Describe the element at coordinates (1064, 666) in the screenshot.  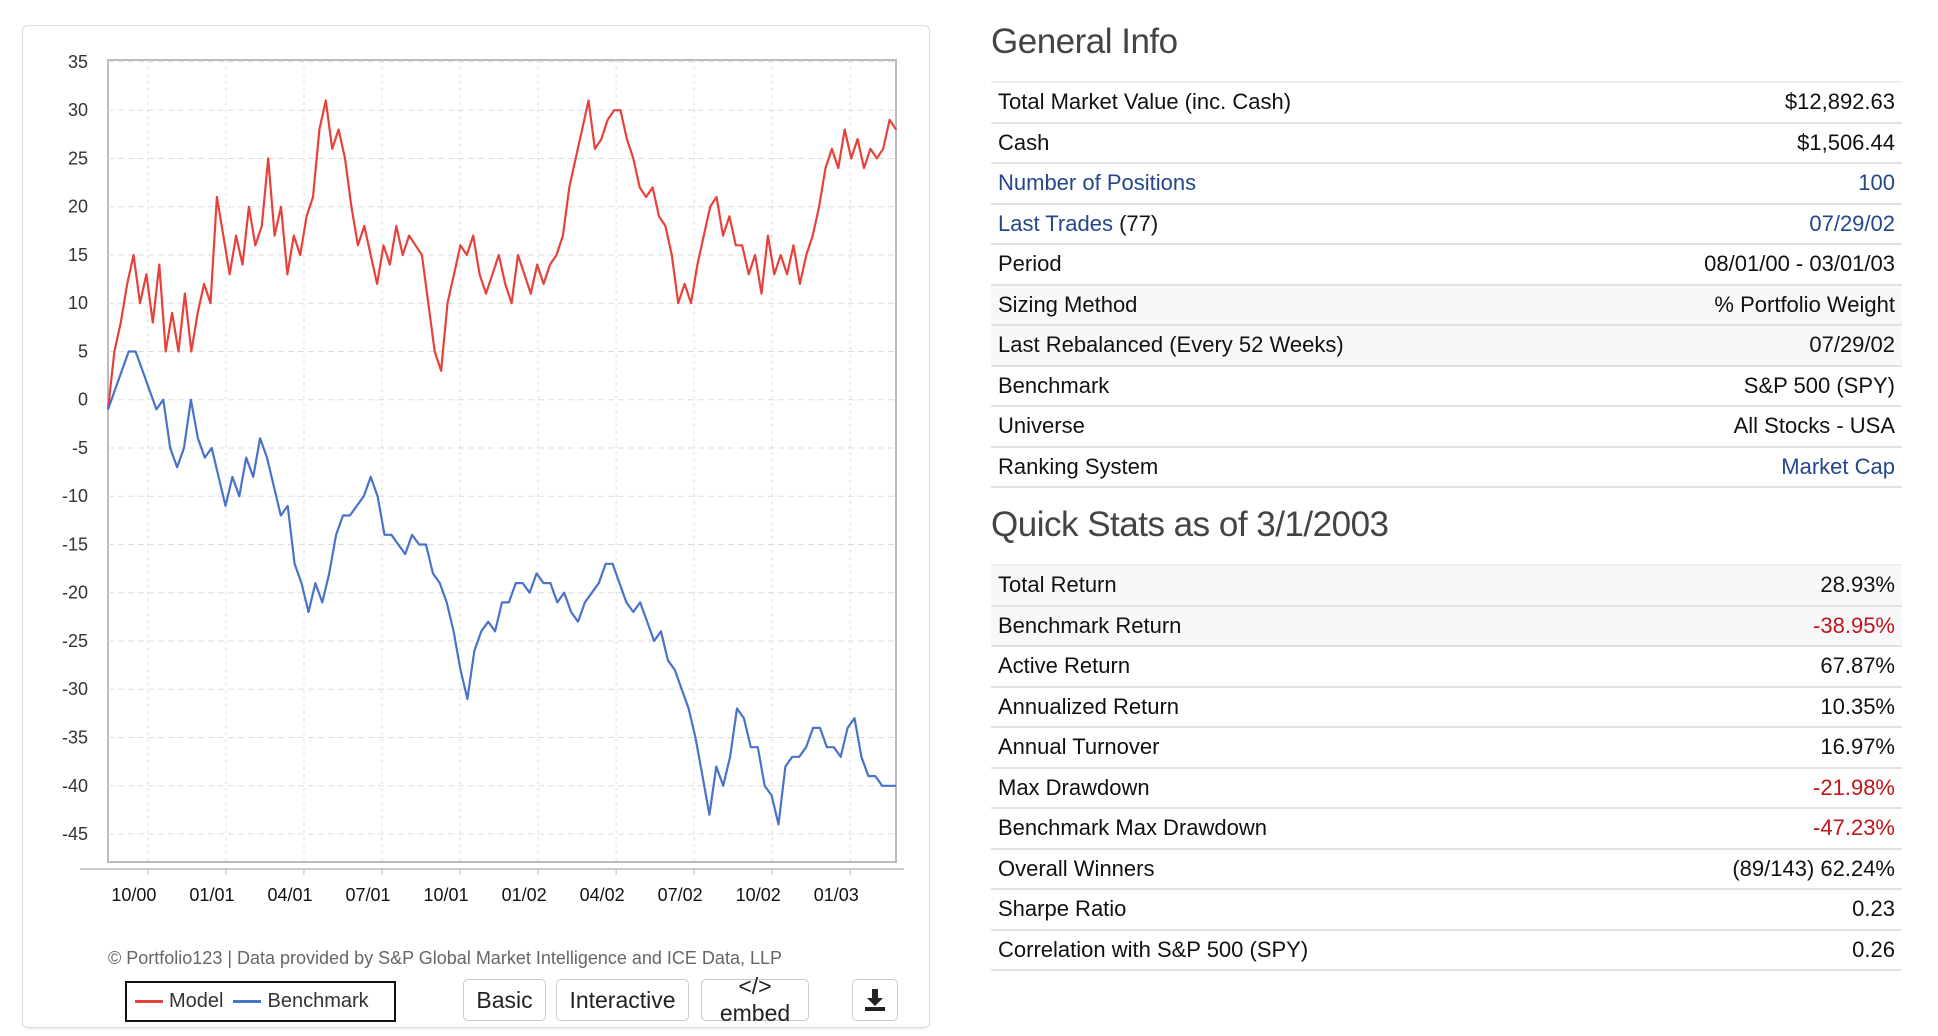
I see `row-label: Active Return` at that location.